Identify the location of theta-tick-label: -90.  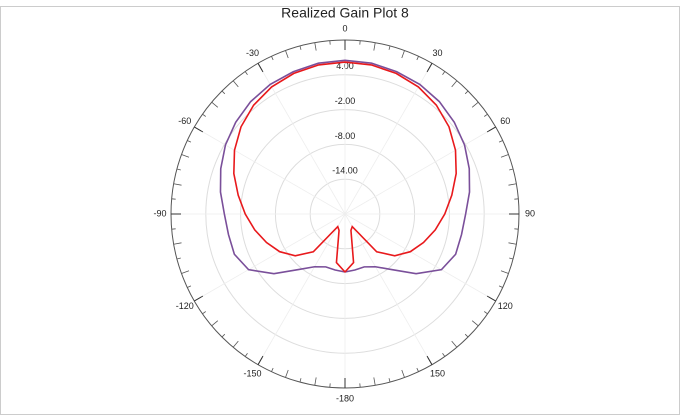
(159, 213).